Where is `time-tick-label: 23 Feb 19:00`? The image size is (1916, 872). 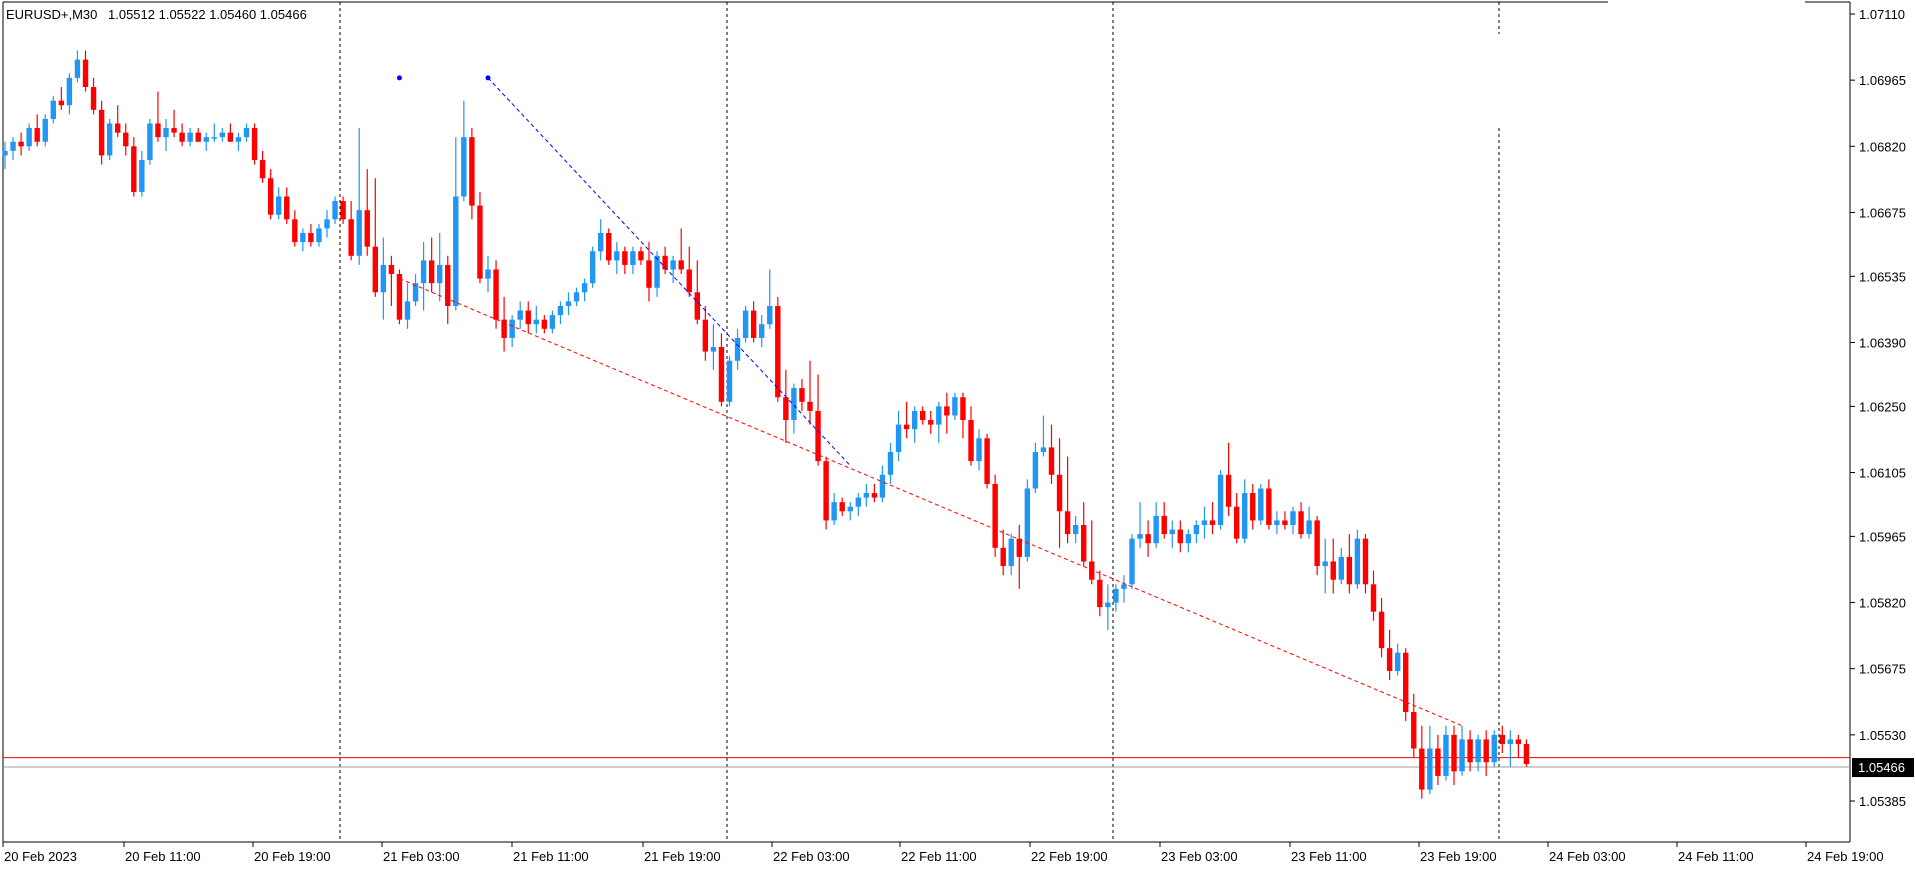
time-tick-label: 23 Feb 19:00 is located at coordinates (1458, 856).